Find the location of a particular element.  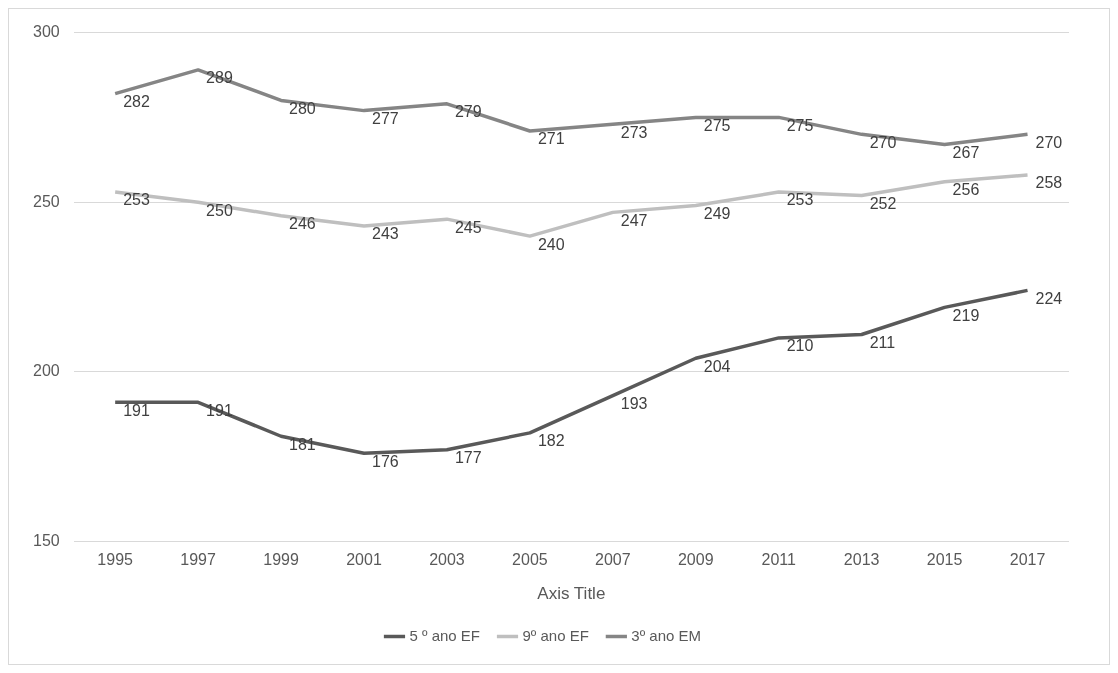

data-label: 280 is located at coordinates (302, 108).